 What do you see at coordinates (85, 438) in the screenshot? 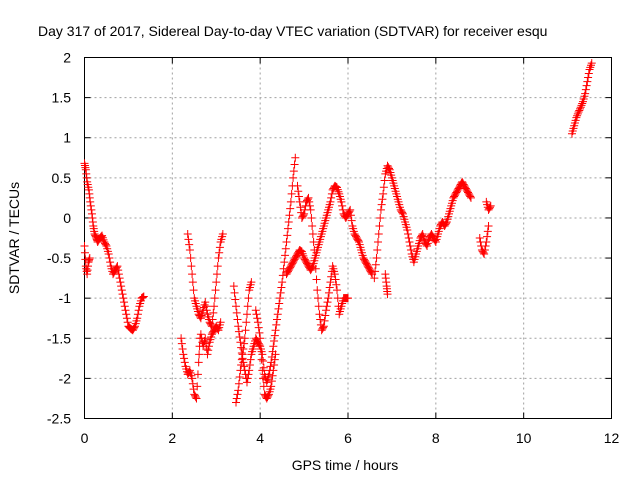
I see `x-tick-label: 0` at bounding box center [85, 438].